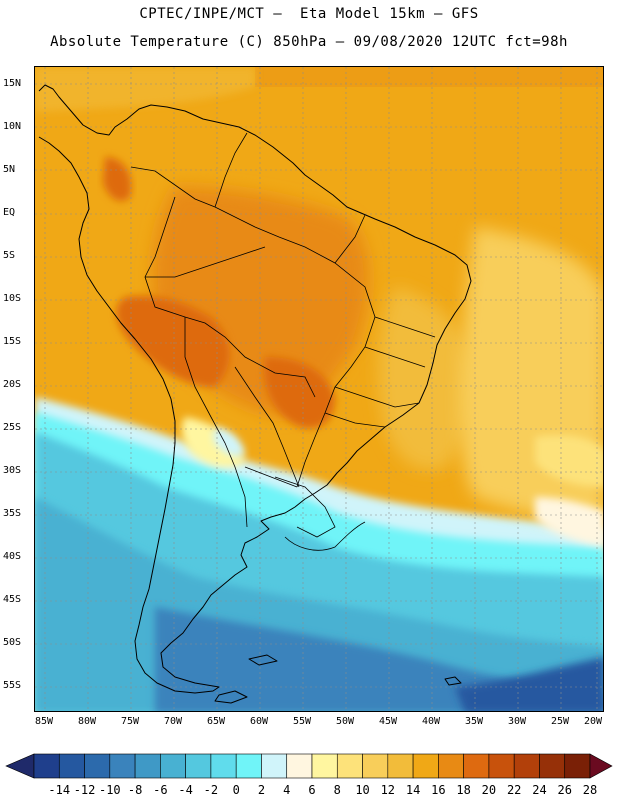 This screenshot has height=800, width=618. I want to click on colorbar-tick-label: 0, so click(236, 790).